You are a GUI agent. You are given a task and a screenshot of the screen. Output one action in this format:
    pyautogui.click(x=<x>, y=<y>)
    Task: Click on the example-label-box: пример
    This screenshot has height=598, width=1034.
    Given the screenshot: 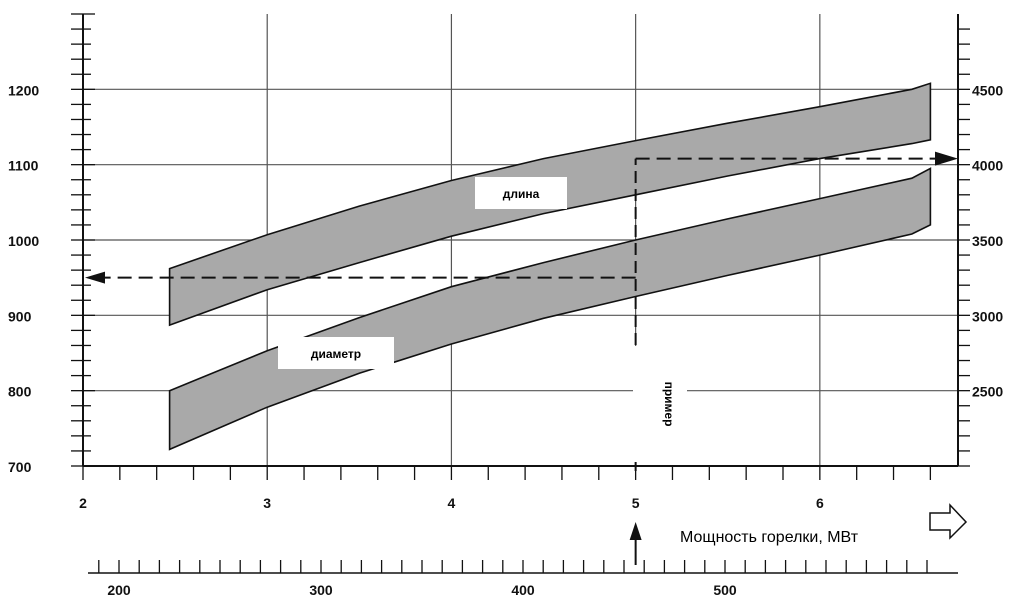 What is the action you would take?
    pyautogui.click(x=660, y=404)
    